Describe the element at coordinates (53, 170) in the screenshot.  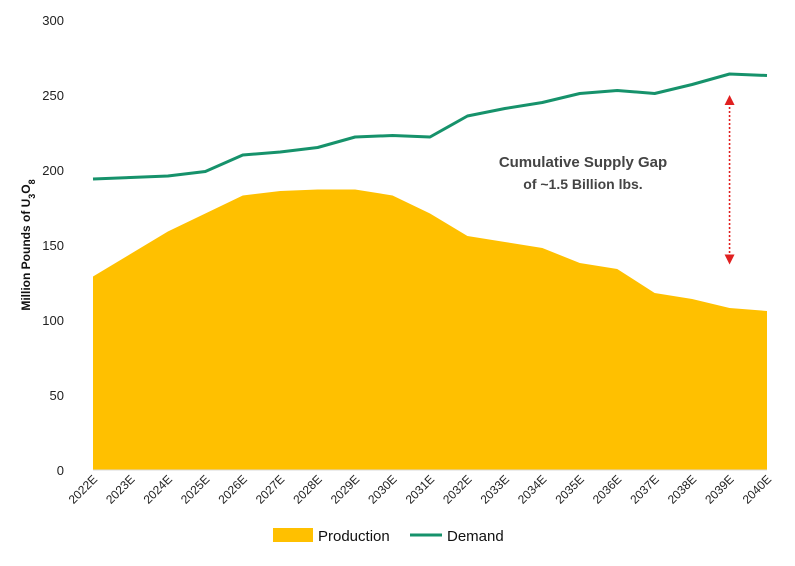
I see `y-tick-label: 200` at that location.